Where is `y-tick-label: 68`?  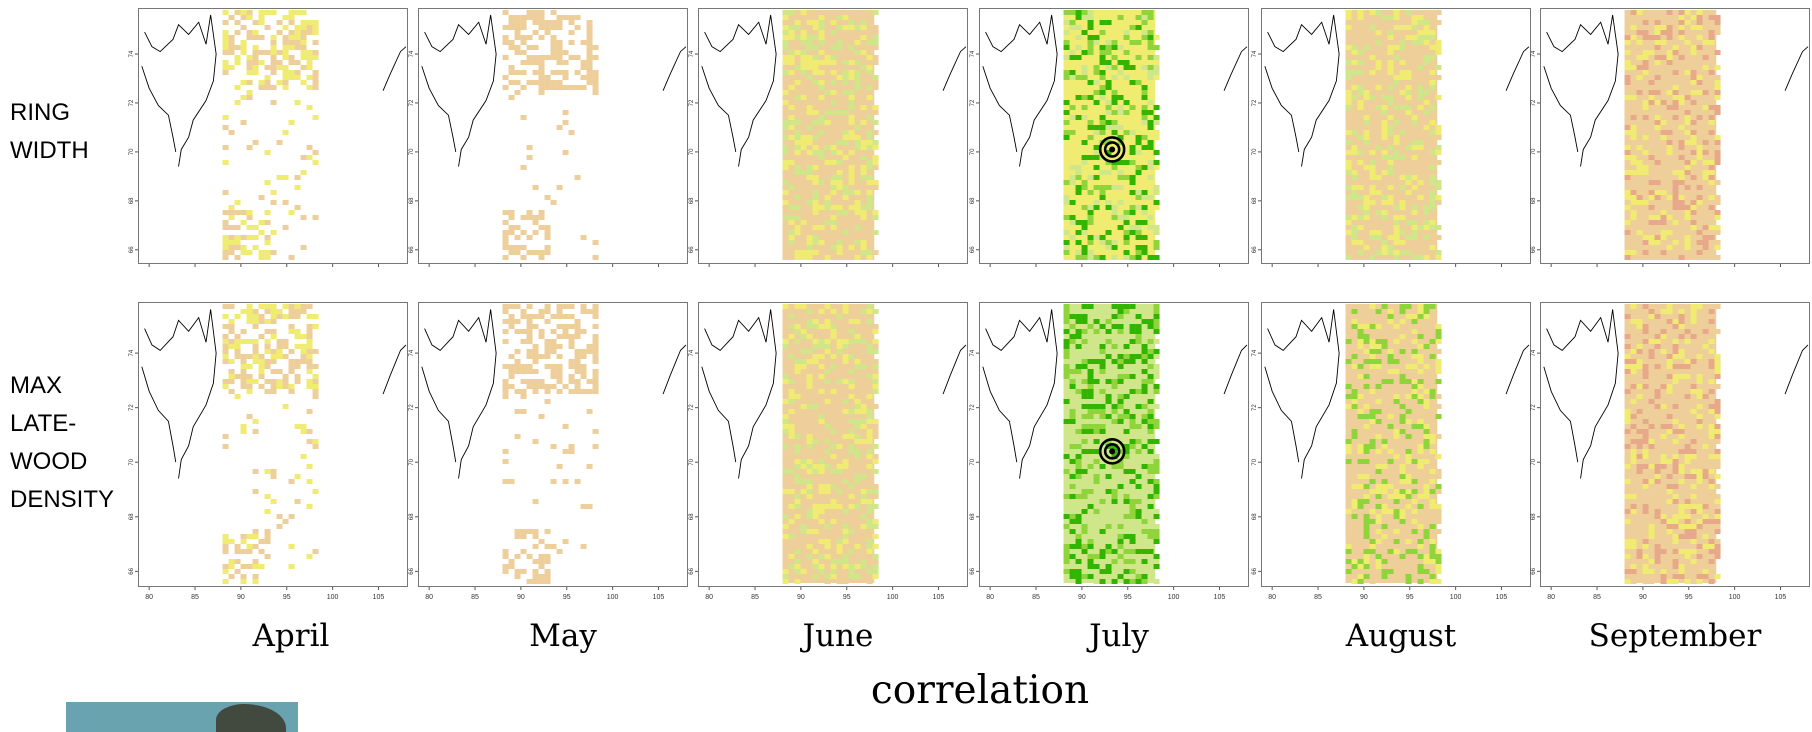
y-tick-label: 68 is located at coordinates (1255, 516).